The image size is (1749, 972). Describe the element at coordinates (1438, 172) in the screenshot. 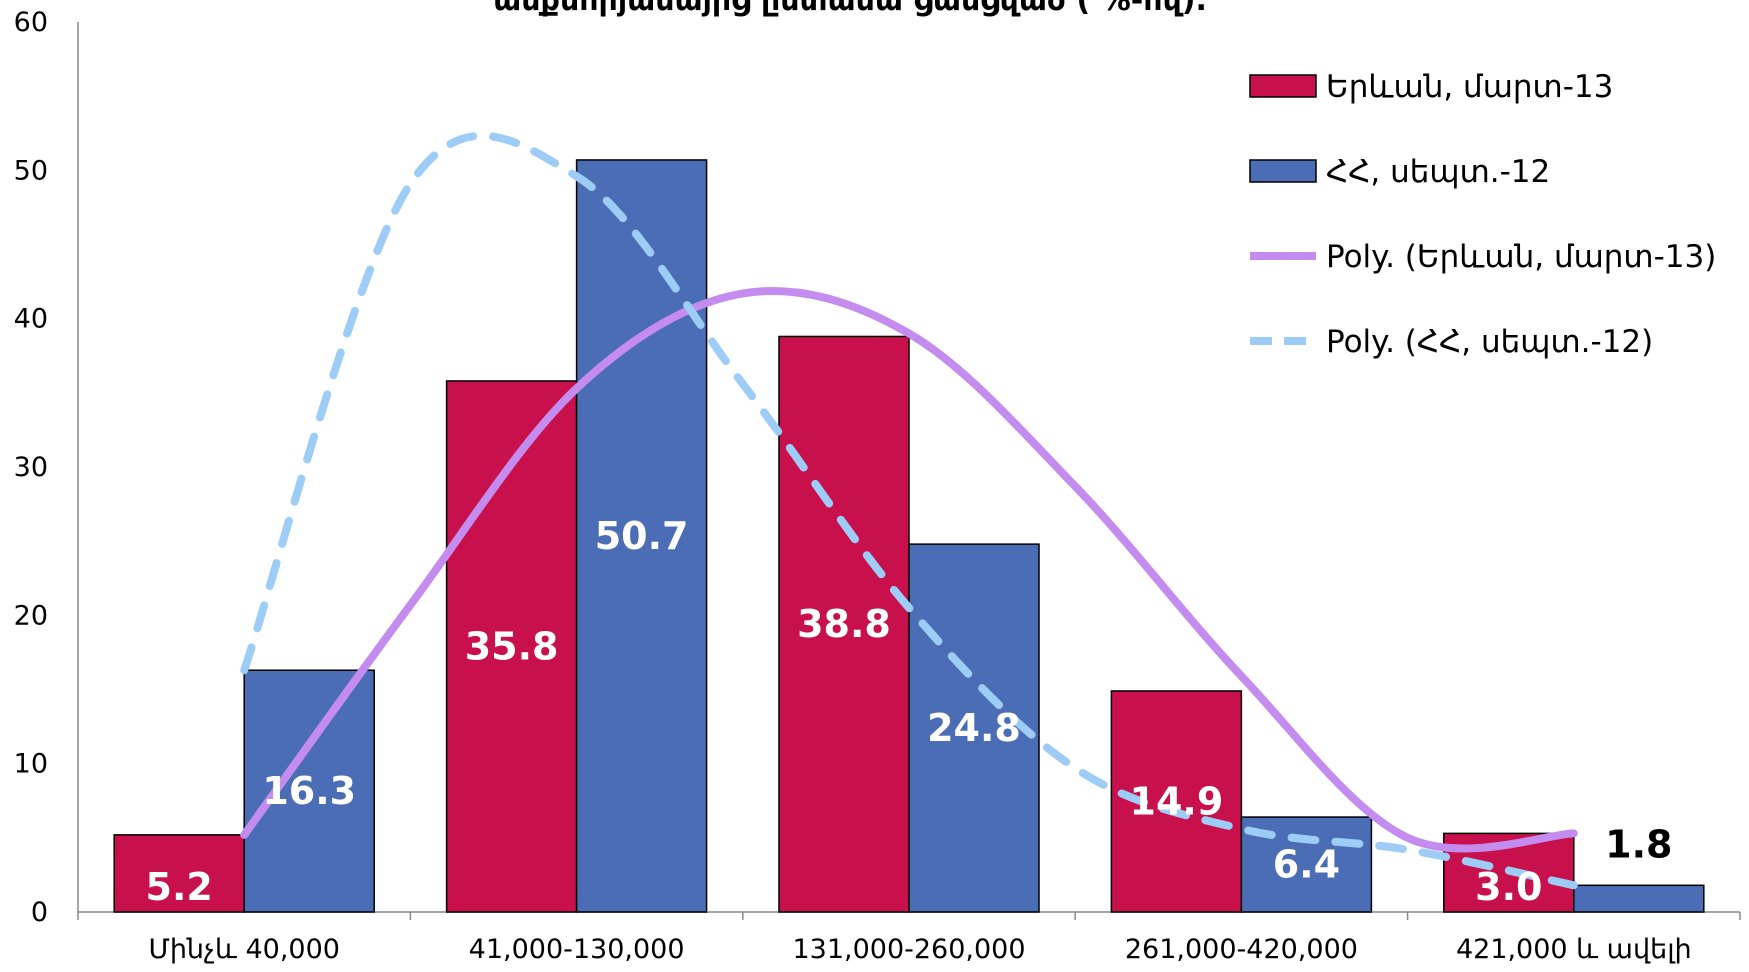

I see `legend-label: ՀՀ, սեպտ.-12` at that location.